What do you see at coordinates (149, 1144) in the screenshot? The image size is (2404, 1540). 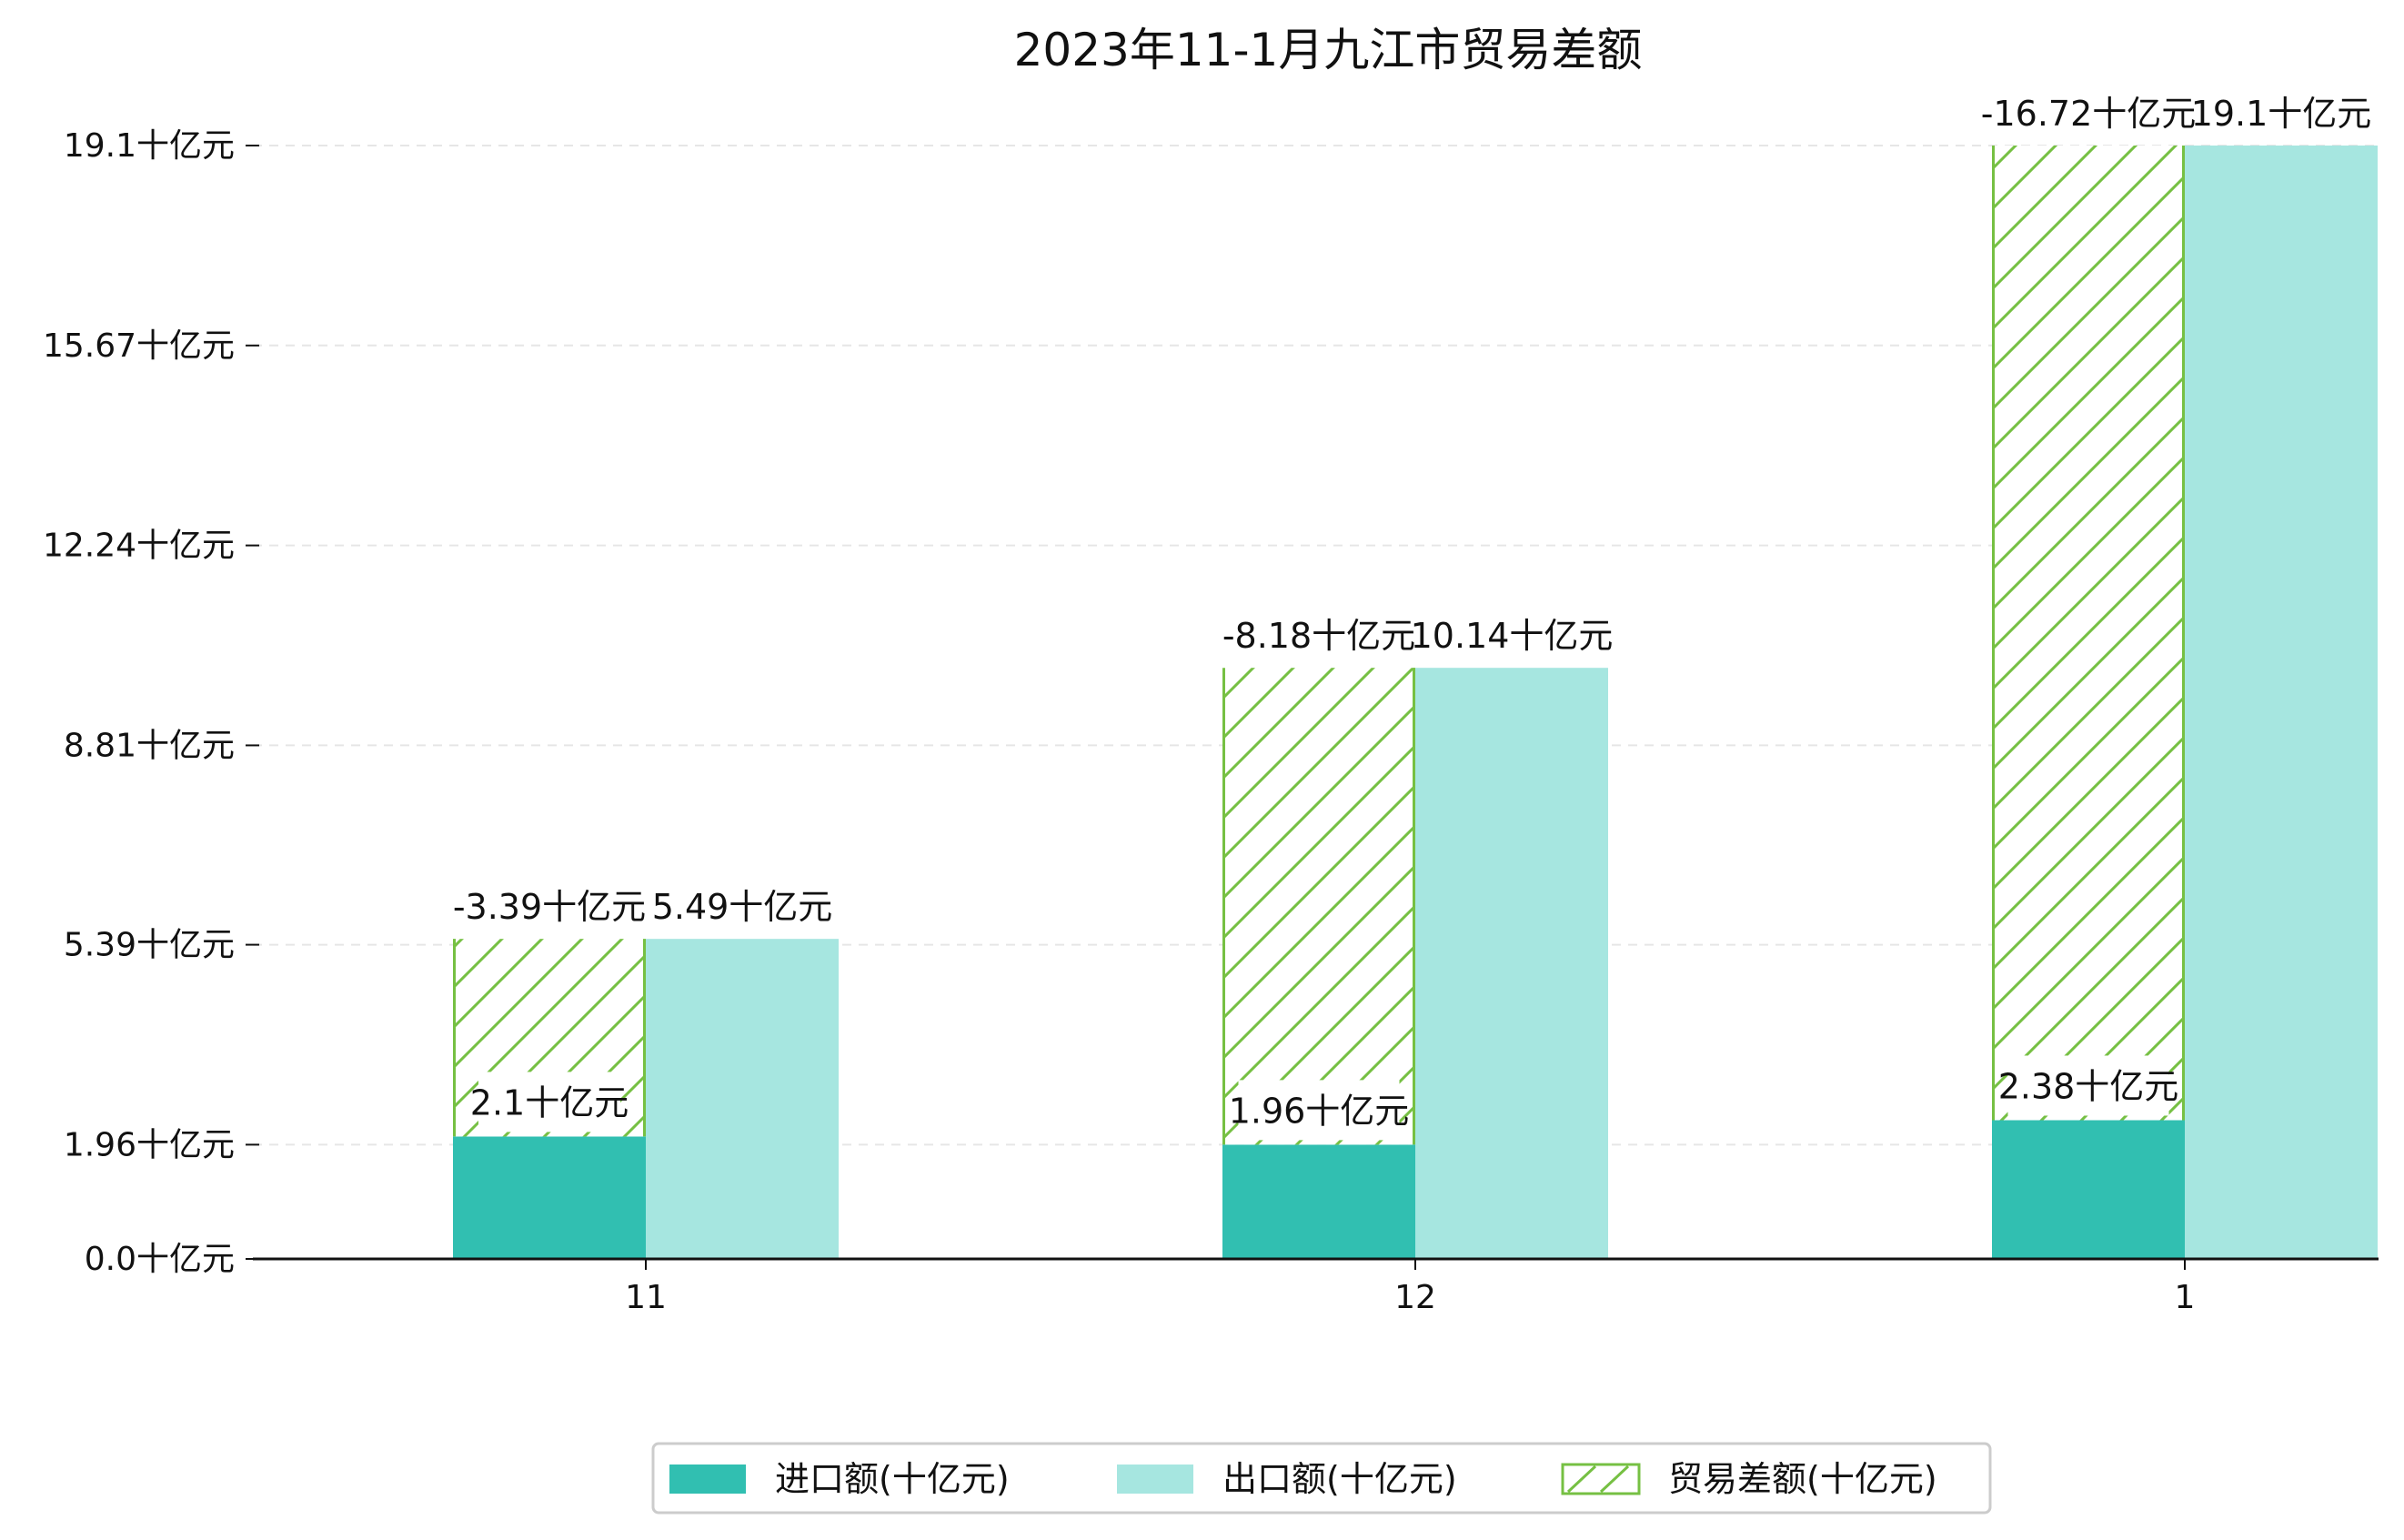 I see `y-tick-label: 1.96十亿元` at bounding box center [149, 1144].